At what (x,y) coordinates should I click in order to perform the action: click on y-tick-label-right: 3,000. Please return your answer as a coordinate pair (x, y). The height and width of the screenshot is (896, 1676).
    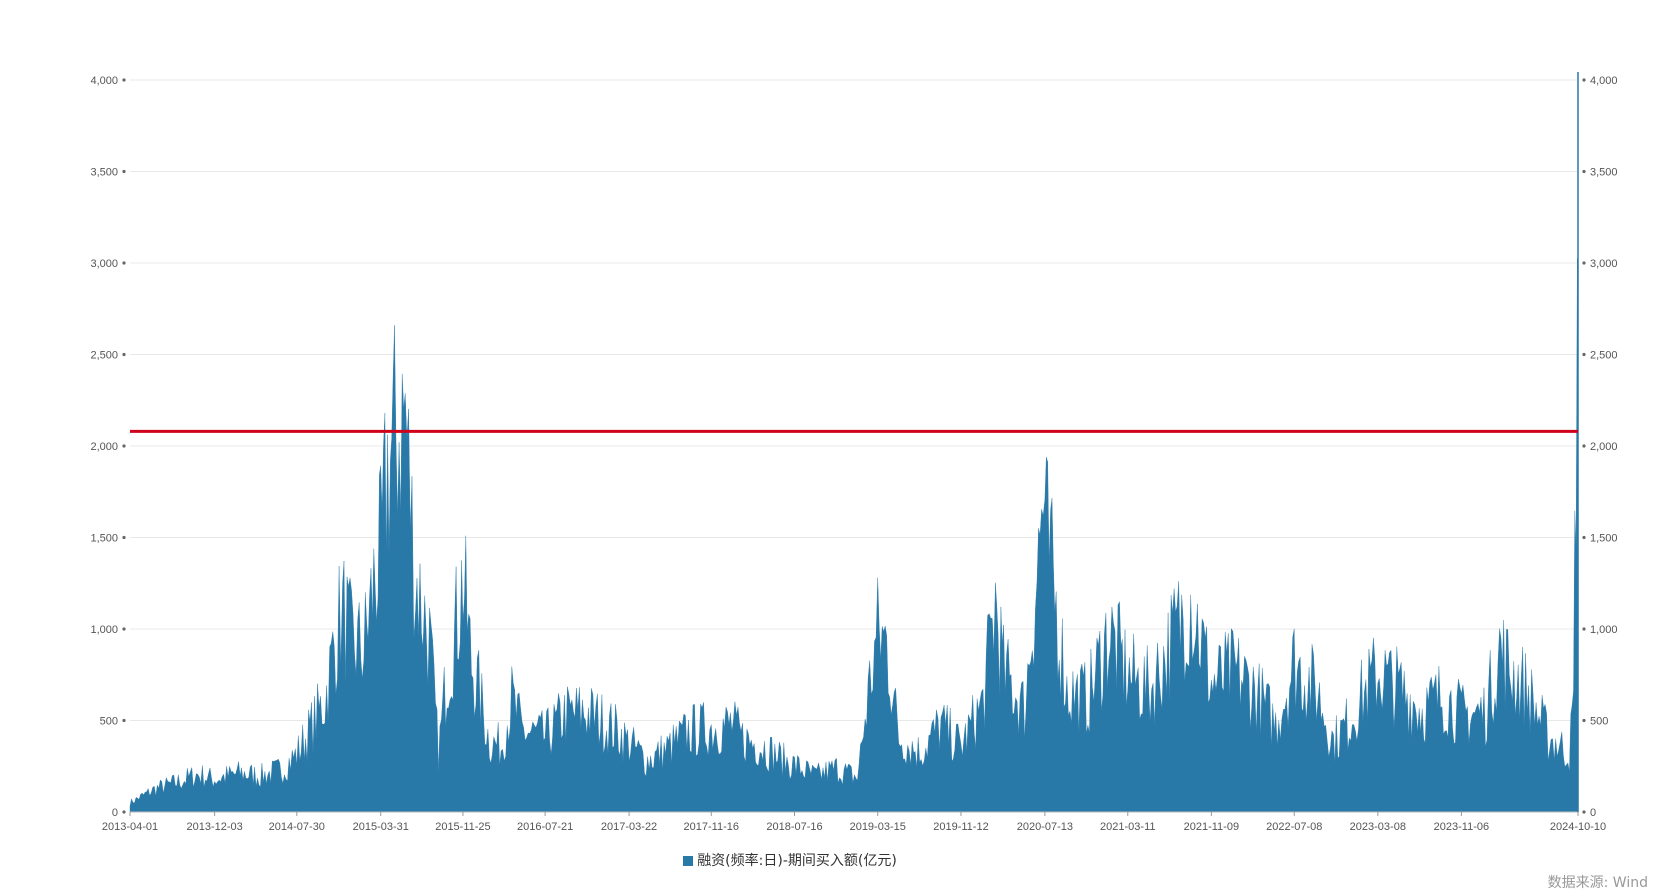
    Looking at the image, I should click on (1604, 264).